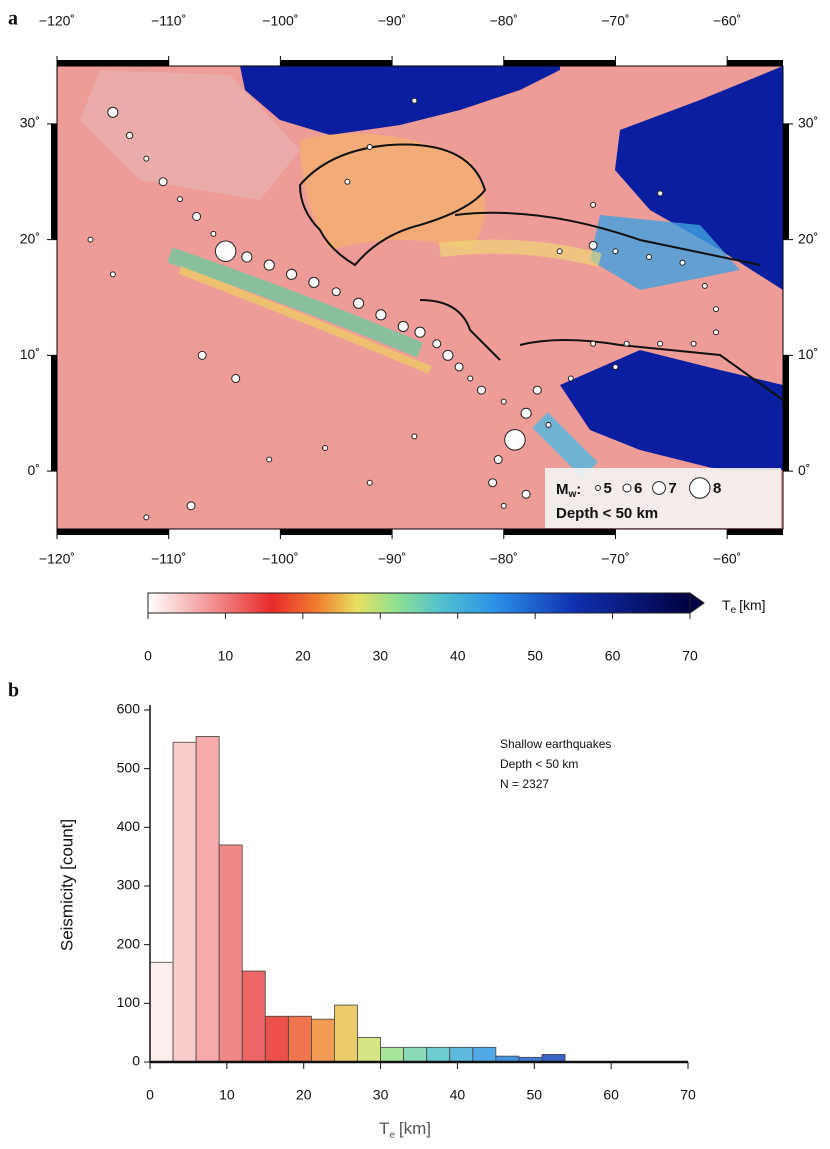 This screenshot has height=1149, width=830. Describe the element at coordinates (384, 1128) in the screenshot. I see `x-axis-label-main: T` at that location.